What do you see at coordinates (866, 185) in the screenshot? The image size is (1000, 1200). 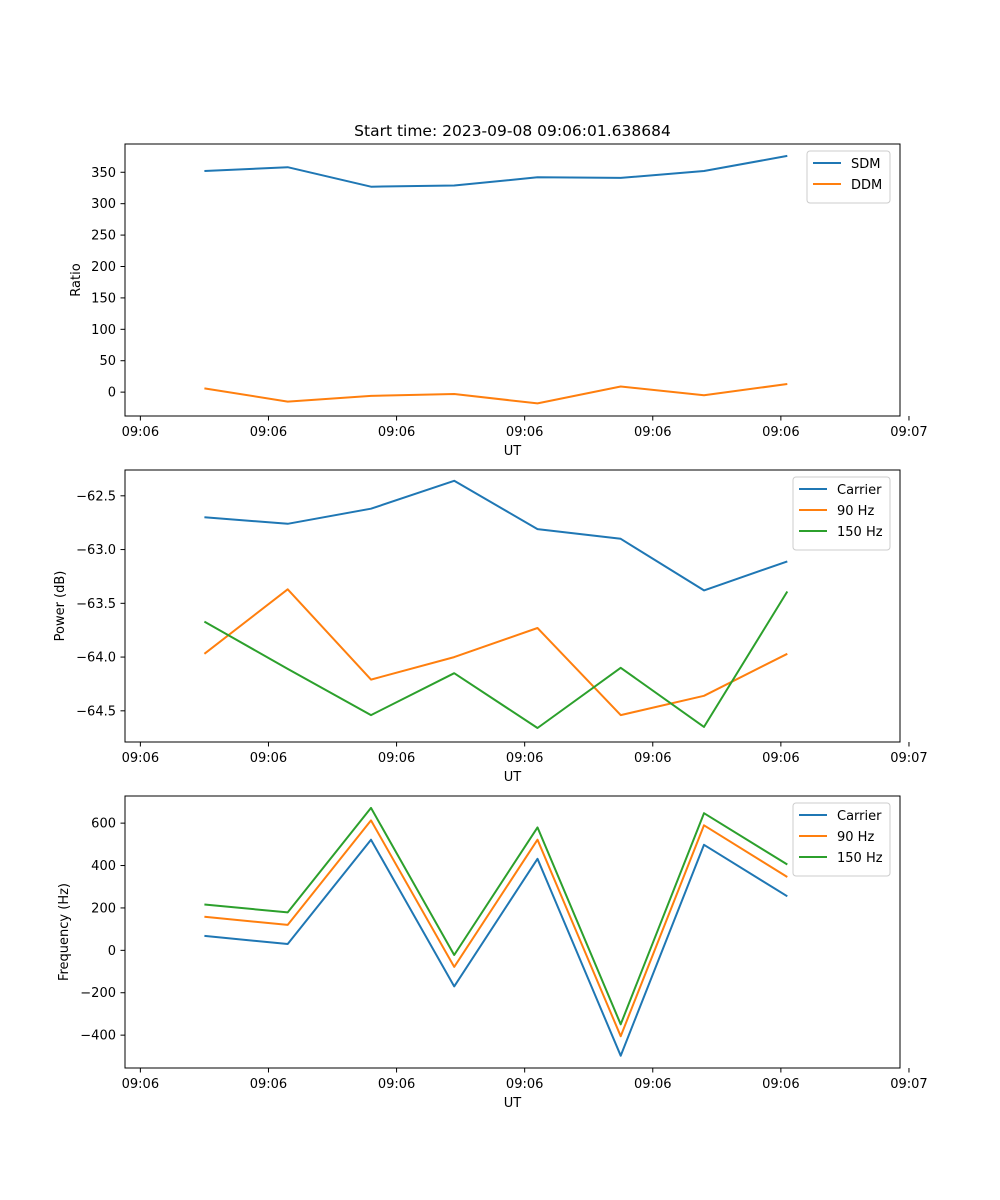 I see `ratio-legend-label: DDM` at bounding box center [866, 185].